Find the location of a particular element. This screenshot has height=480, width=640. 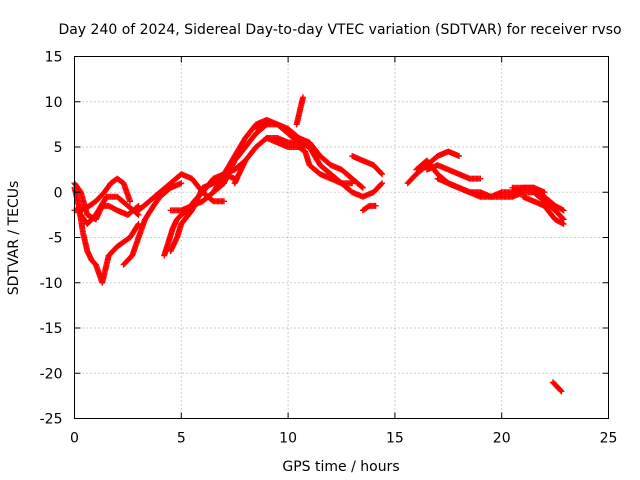

x-tick-label: 15 is located at coordinates (395, 439).